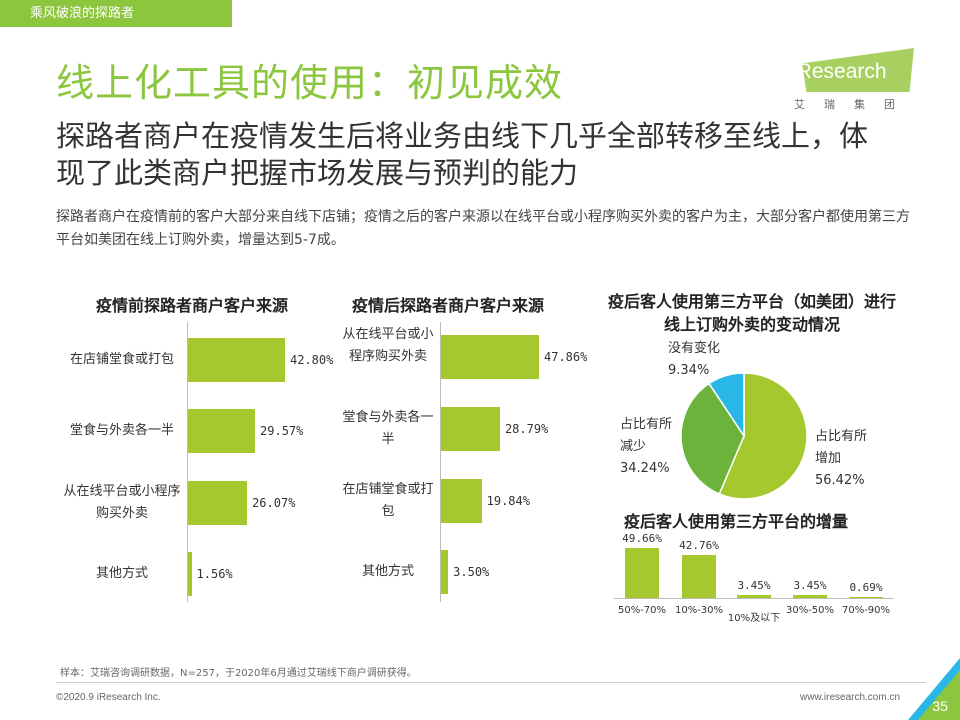  Describe the element at coordinates (508, 501) in the screenshot. I see `chart2-value-label: 19.84%` at that location.